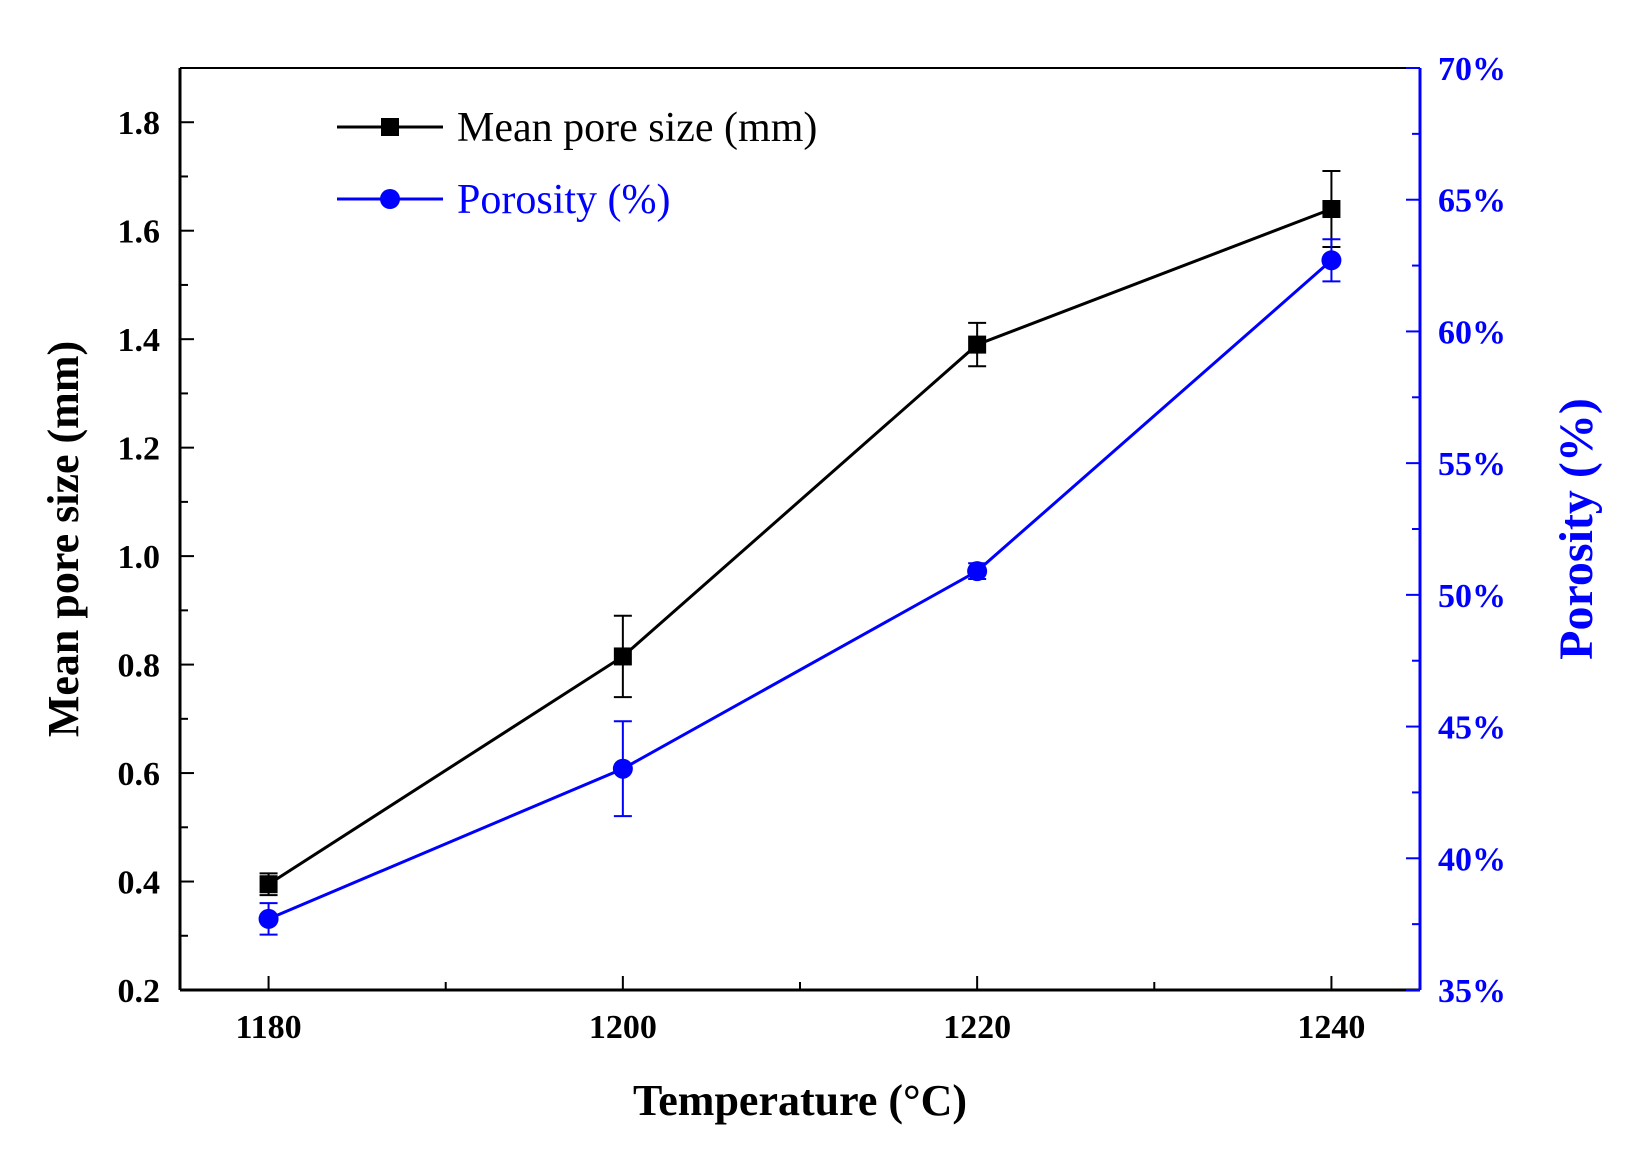 Image resolution: width=1626 pixels, height=1153 pixels. I want to click on y-left-tick-label: 0.2, so click(139, 991).